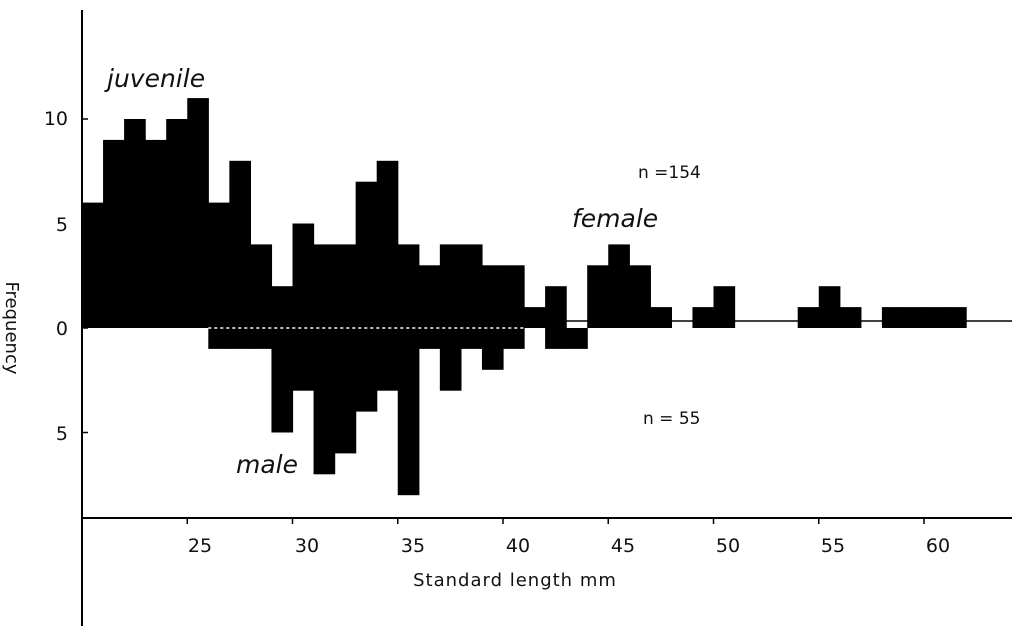  Describe the element at coordinates (307, 546) in the screenshot. I see `x-tick-label: 30` at that location.